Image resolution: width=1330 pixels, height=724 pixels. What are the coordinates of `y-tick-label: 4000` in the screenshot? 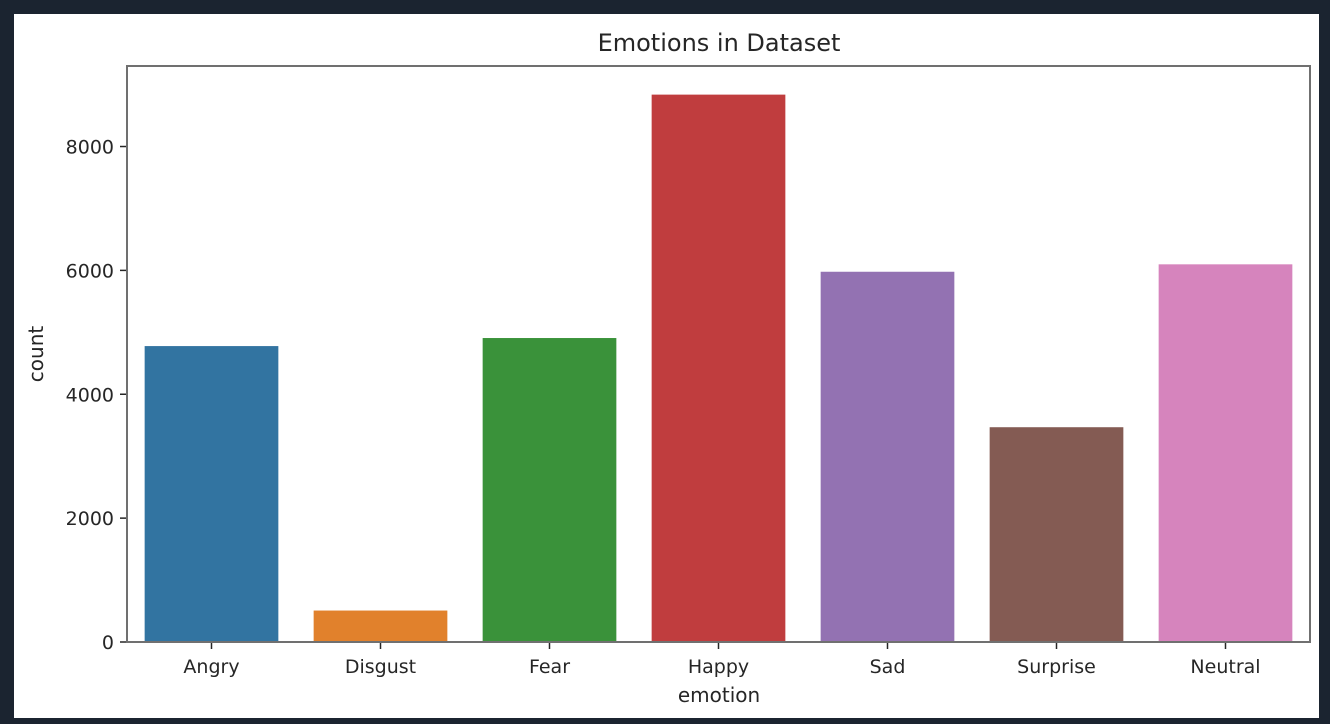 It's located at (90, 395).